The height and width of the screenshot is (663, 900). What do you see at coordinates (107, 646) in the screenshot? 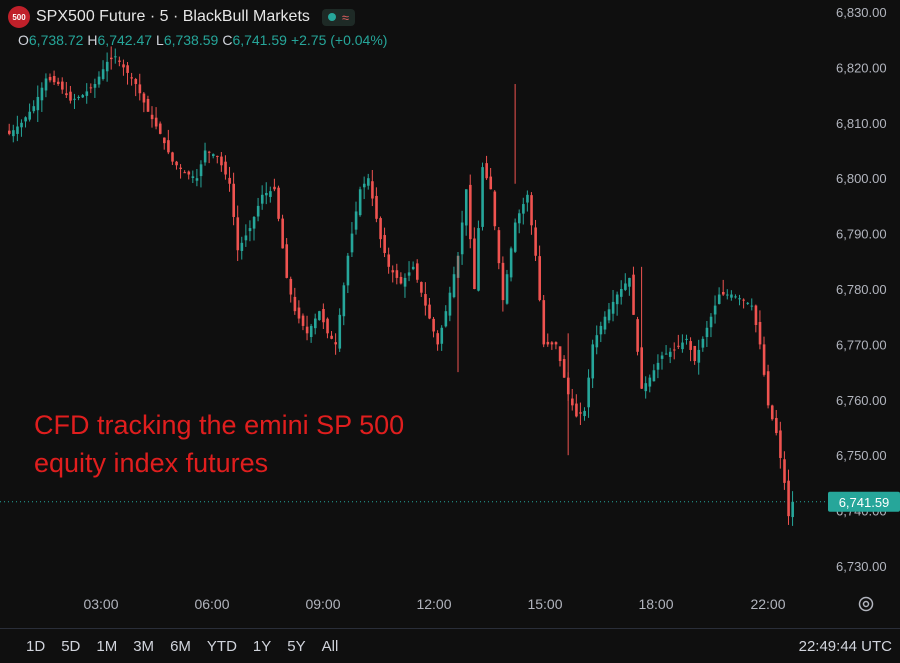
I see `range-1m: 1M` at bounding box center [107, 646].